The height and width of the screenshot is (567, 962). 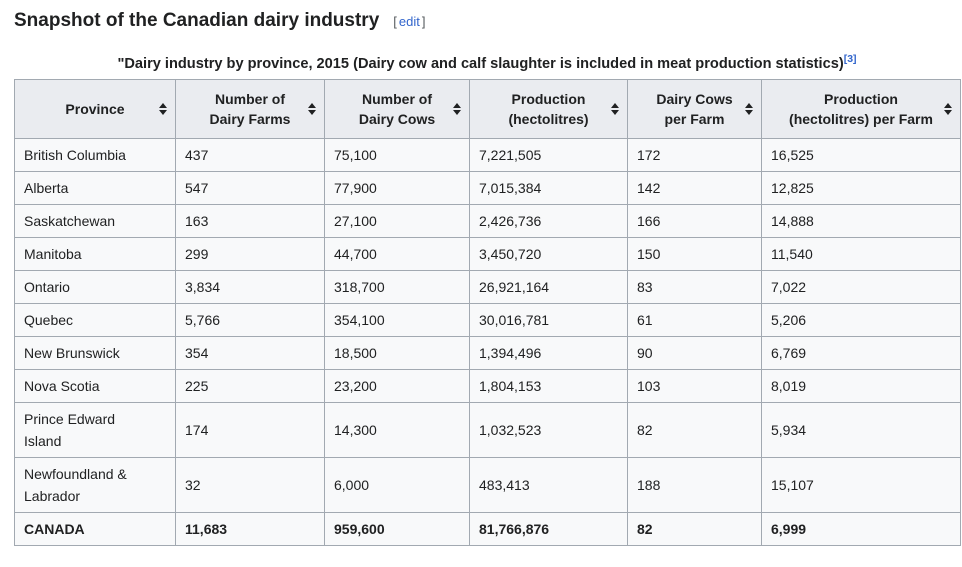 I want to click on table-row: New Brunswick 354 18,500 1,394,496 90 6,769, so click(x=487, y=353).